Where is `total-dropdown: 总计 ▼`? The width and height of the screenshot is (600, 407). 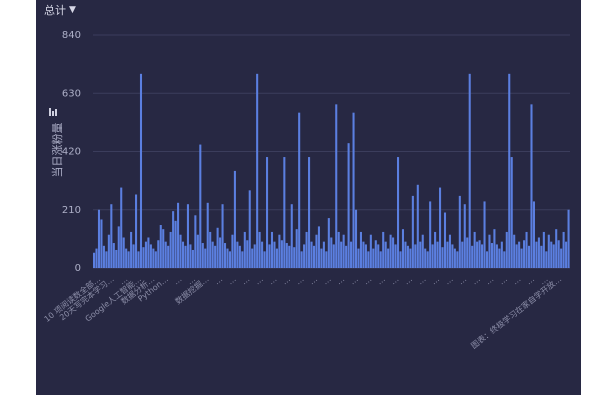 total-dropdown: 总计 ▼ is located at coordinates (60, 10).